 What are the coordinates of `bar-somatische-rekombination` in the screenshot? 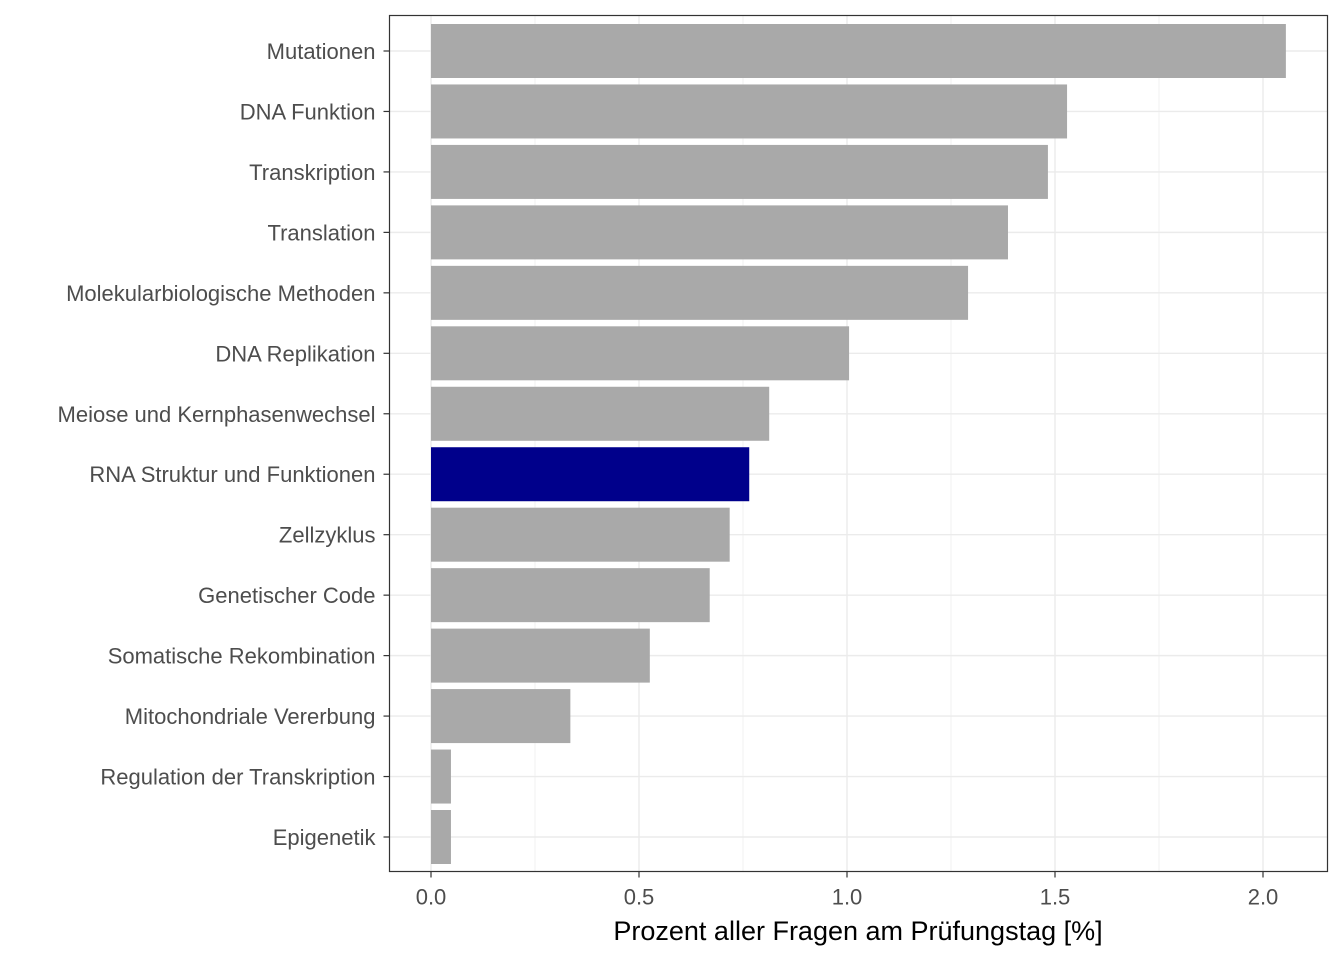 It's located at (540, 655).